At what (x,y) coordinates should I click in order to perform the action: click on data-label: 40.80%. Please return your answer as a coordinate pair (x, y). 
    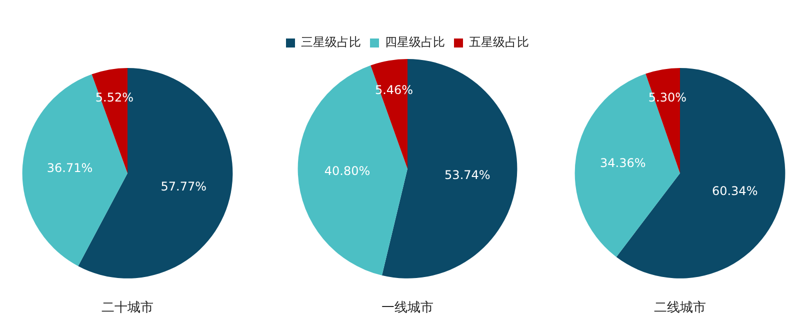
    Looking at the image, I should click on (347, 171).